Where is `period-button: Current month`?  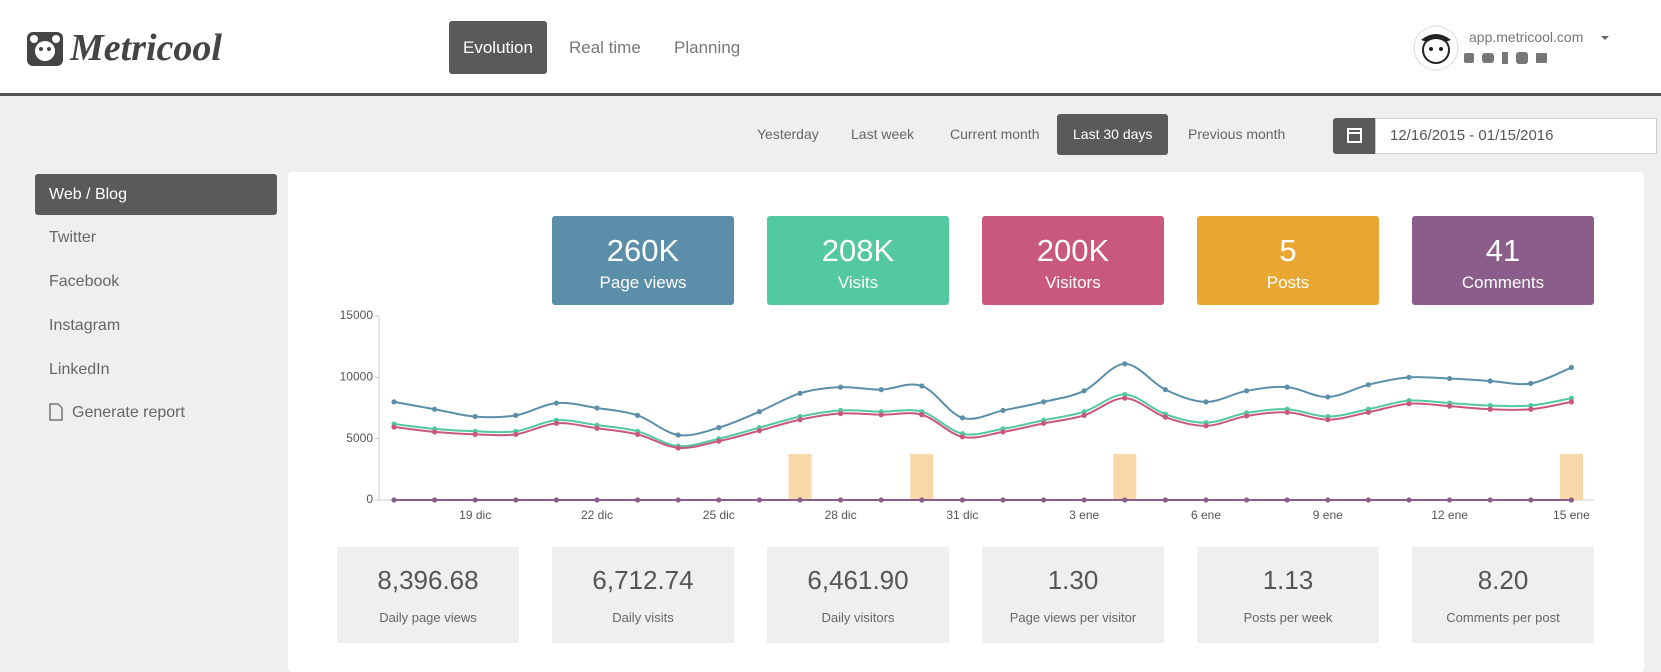 period-button: Current month is located at coordinates (995, 134).